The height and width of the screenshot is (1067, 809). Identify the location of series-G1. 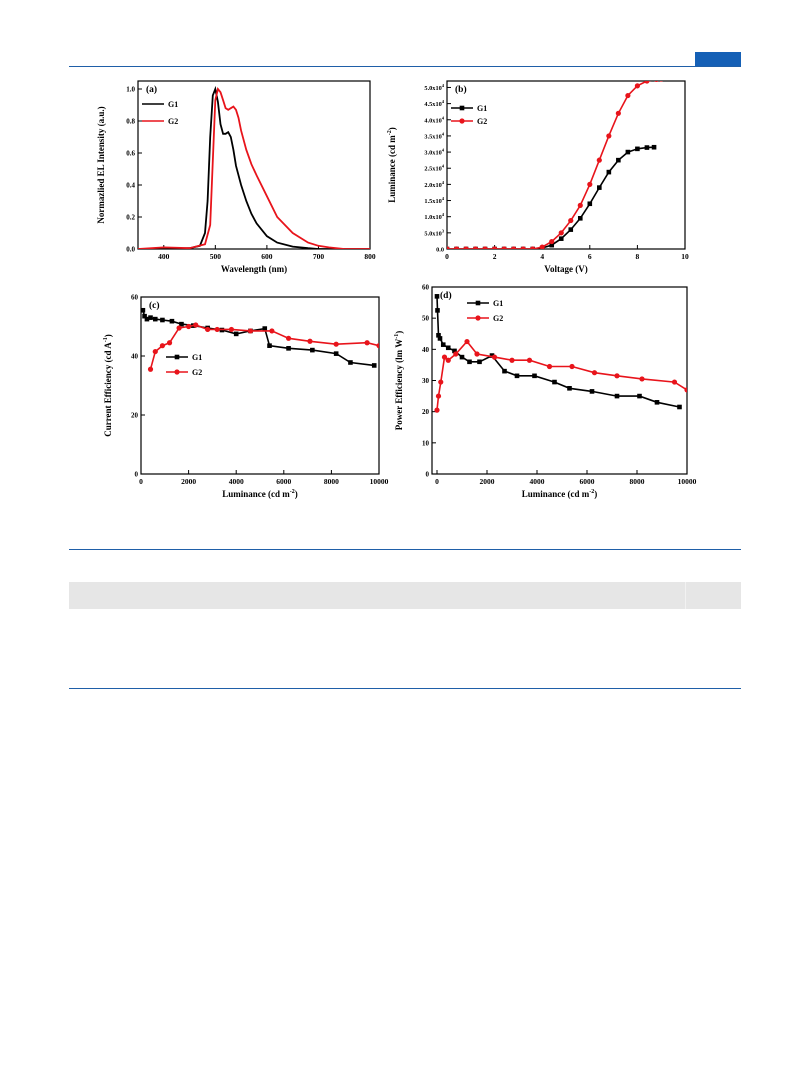
(552, 196).